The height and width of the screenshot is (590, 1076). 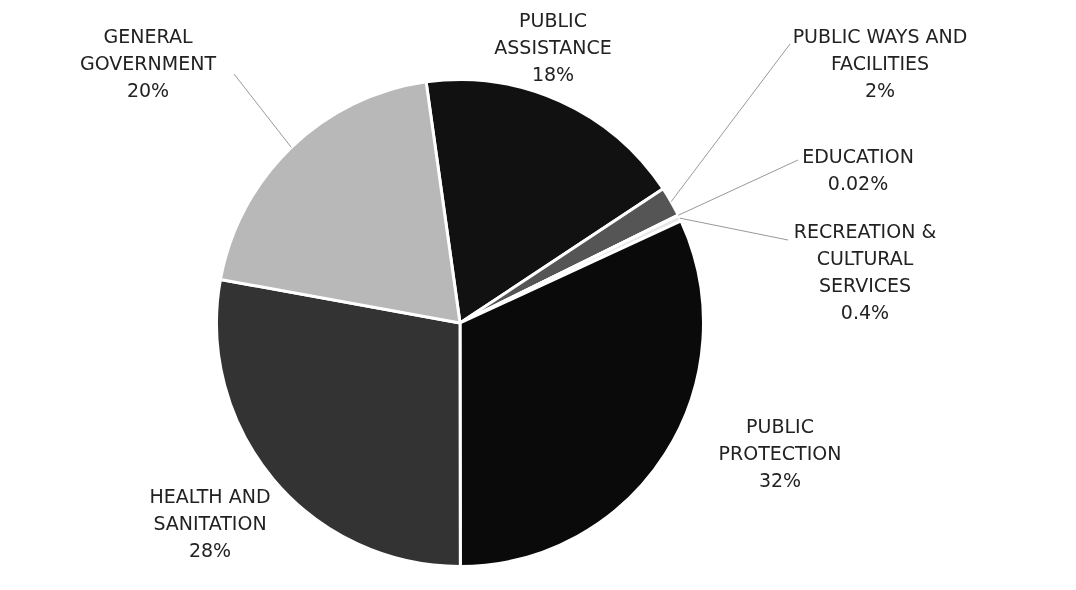 I want to click on data-label: 18%, so click(x=553, y=73).